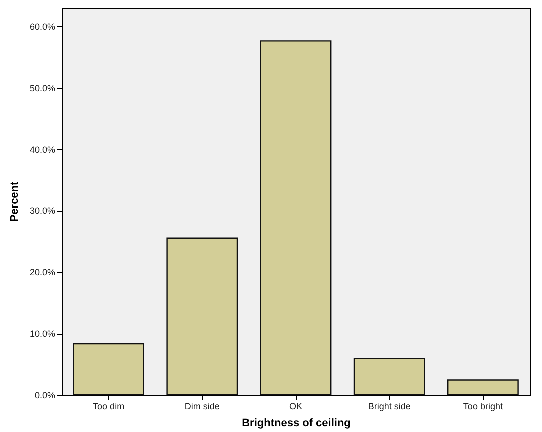 The width and height of the screenshot is (542, 432). Describe the element at coordinates (296, 407) in the screenshot. I see `x-tick-label: OK` at that location.